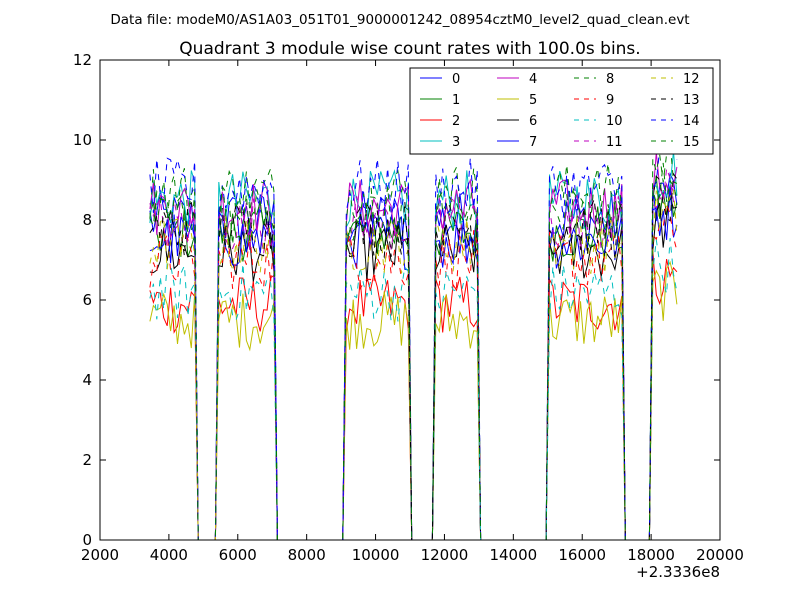 Image resolution: width=800 pixels, height=600 pixels. What do you see at coordinates (691, 142) in the screenshot?
I see `legend-label: 15` at bounding box center [691, 142].